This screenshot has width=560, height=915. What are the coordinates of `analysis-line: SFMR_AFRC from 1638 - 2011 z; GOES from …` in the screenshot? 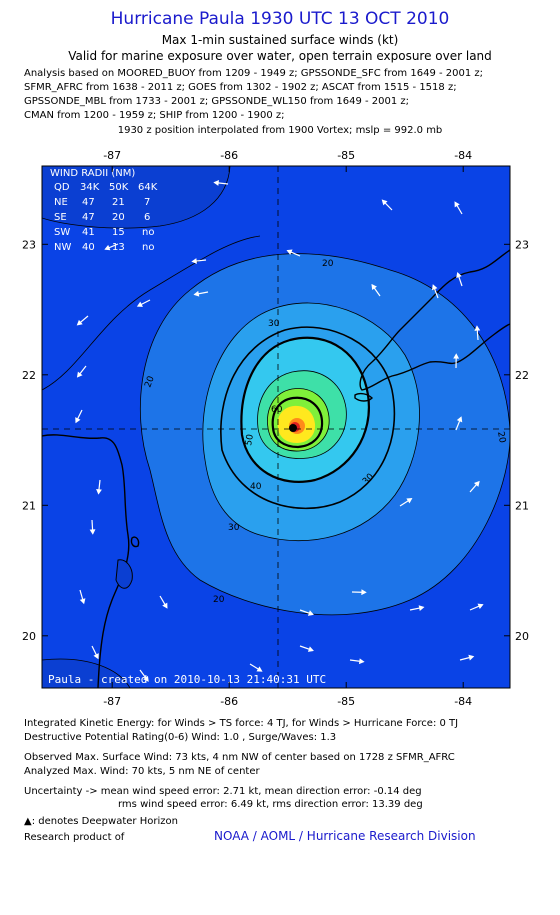 It's located at (240, 87).